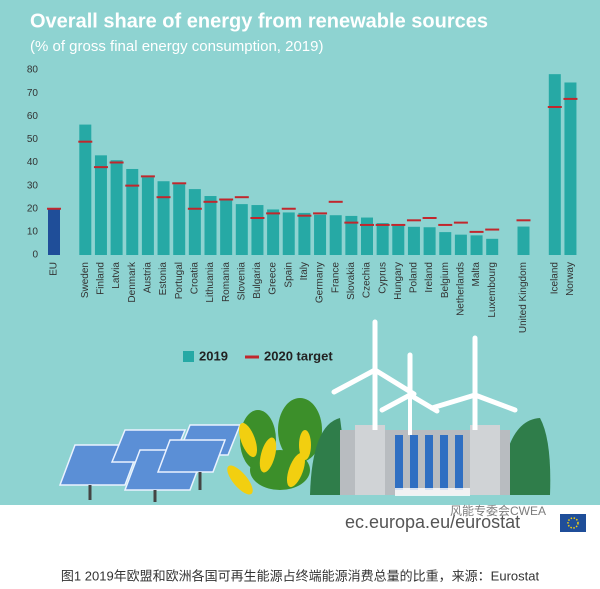 The height and width of the screenshot is (589, 600). I want to click on x-tick-label: Lithuania, so click(210, 282).